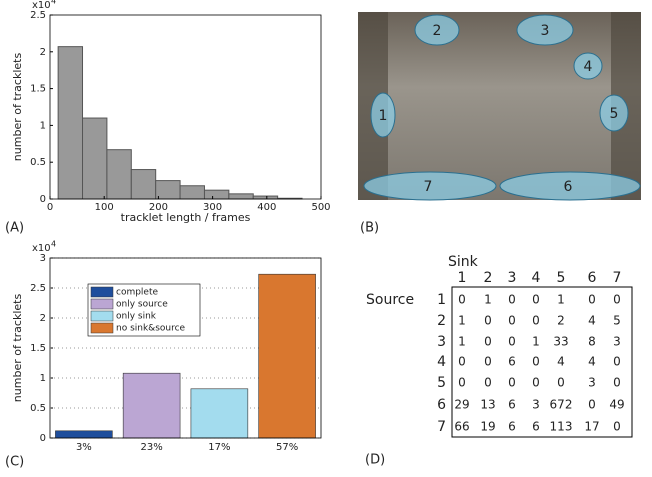 The height and width of the screenshot is (477, 652). I want to click on col-label: 1, so click(462, 278).